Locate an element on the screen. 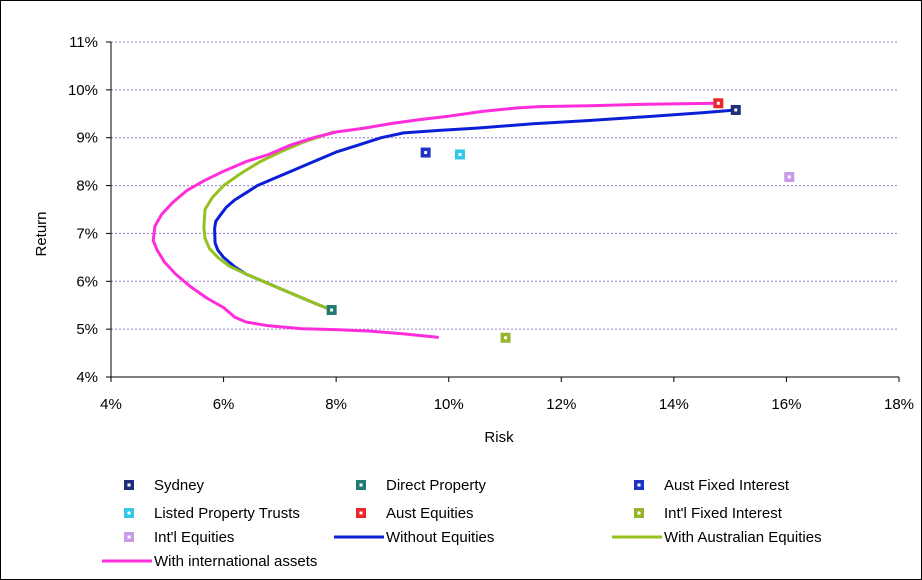  y-tick-label-0: 4% is located at coordinates (87, 377).